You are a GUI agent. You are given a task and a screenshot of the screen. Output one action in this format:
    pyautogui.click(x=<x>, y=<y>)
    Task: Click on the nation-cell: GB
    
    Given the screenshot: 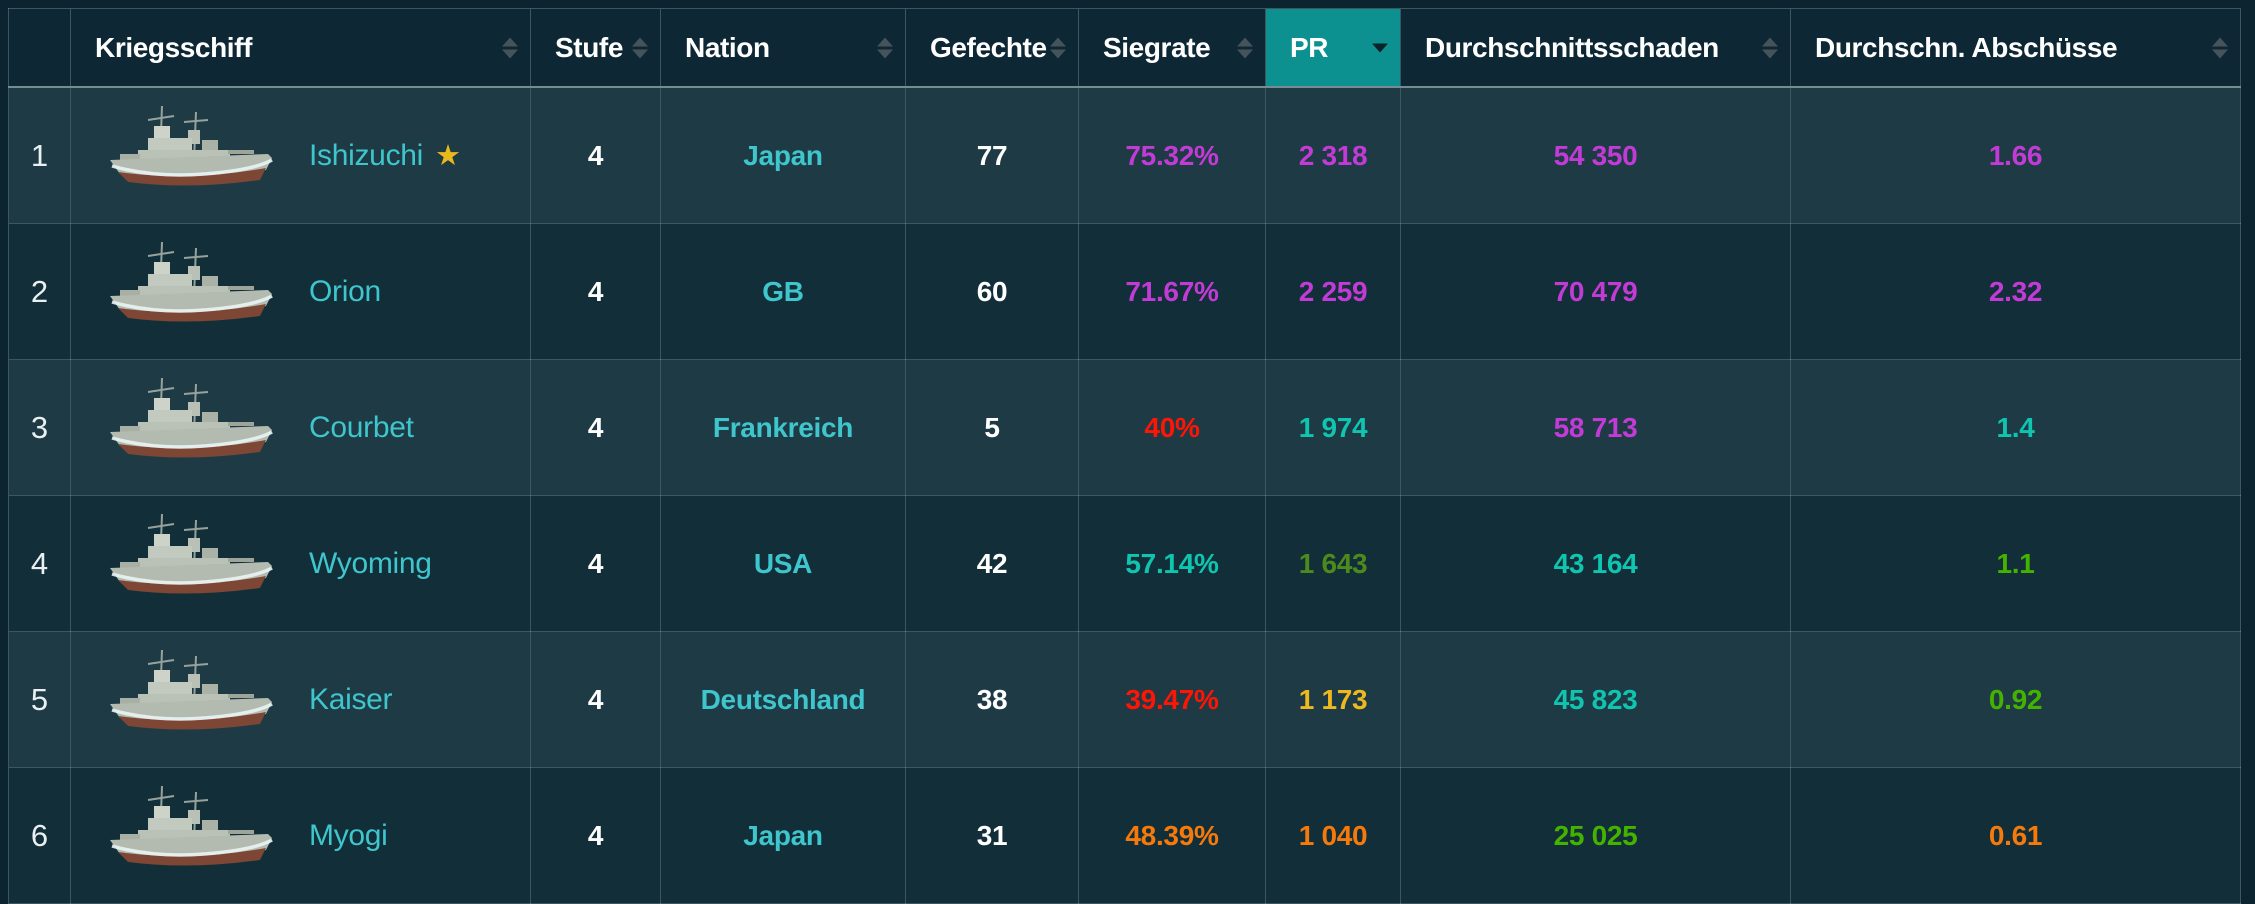 What is the action you would take?
    pyautogui.click(x=783, y=291)
    